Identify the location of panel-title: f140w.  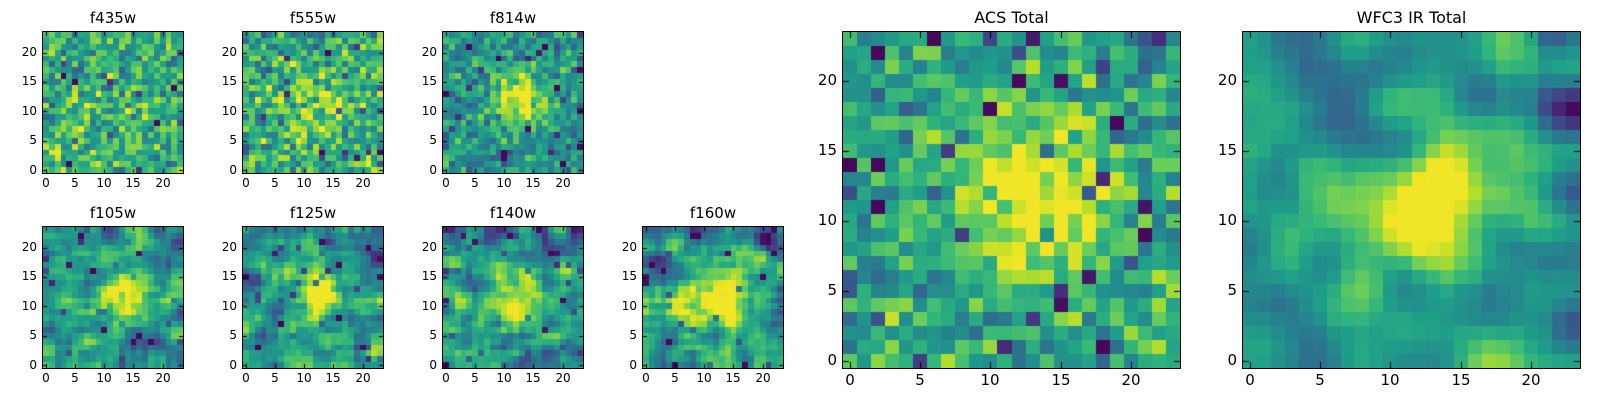
(513, 213).